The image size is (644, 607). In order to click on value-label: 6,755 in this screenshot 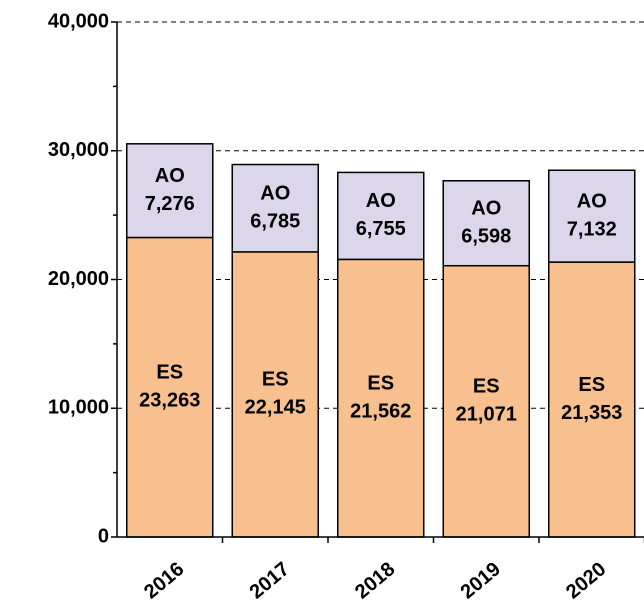, I will do `click(381, 229)`.